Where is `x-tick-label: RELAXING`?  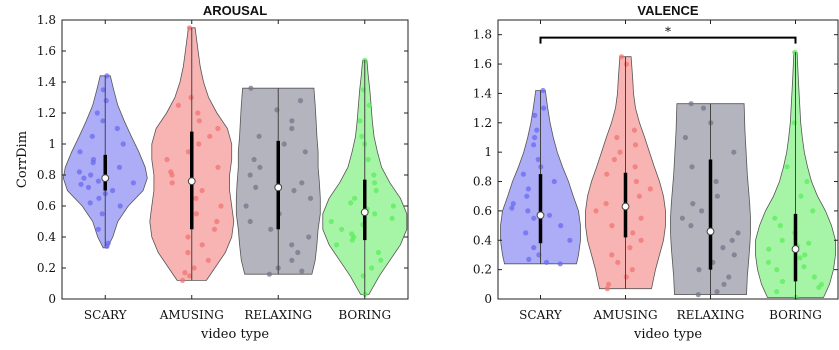
x-tick-label: RELAXING is located at coordinates (711, 315).